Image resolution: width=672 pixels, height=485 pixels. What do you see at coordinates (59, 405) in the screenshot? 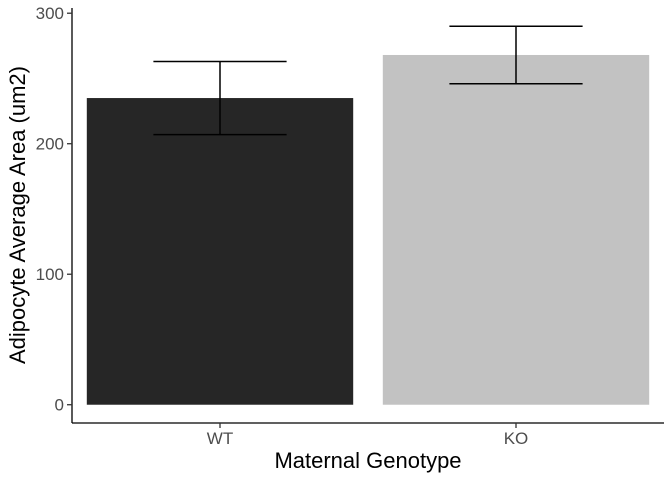
I see `y-tick-label: 0` at bounding box center [59, 405].